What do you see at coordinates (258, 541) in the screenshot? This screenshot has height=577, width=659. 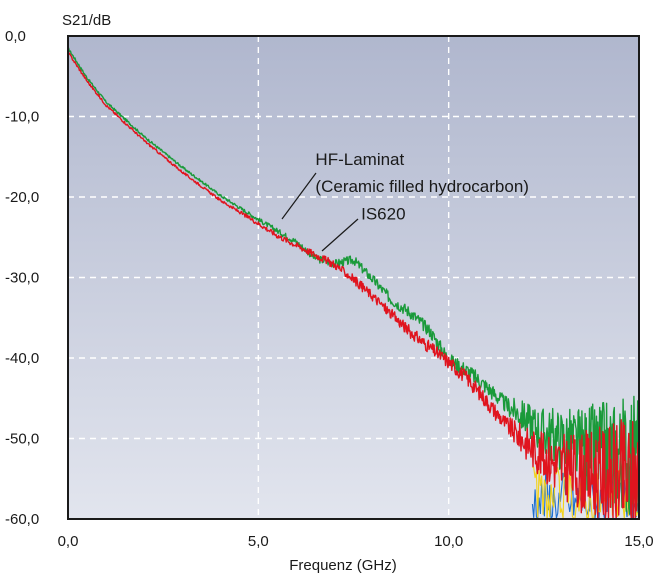 I see `x-tick-label: 5,0` at bounding box center [258, 541].